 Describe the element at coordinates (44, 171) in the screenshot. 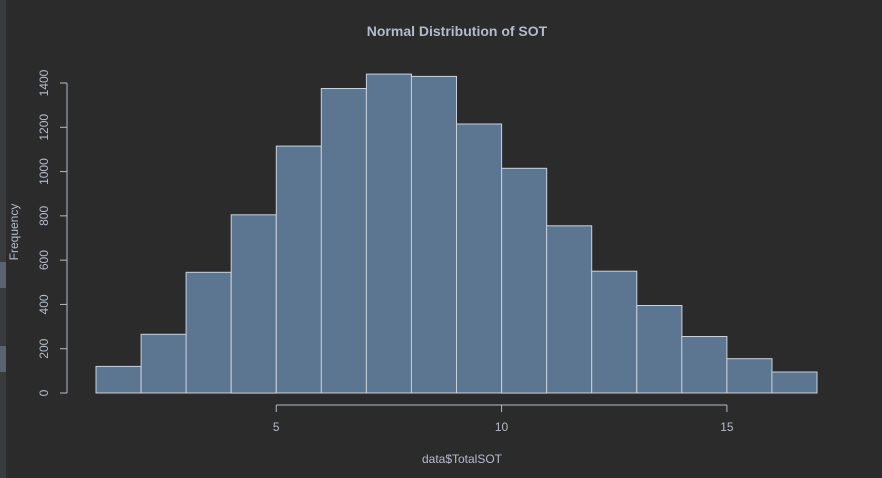

I see `y-tick-label: 1000` at that location.